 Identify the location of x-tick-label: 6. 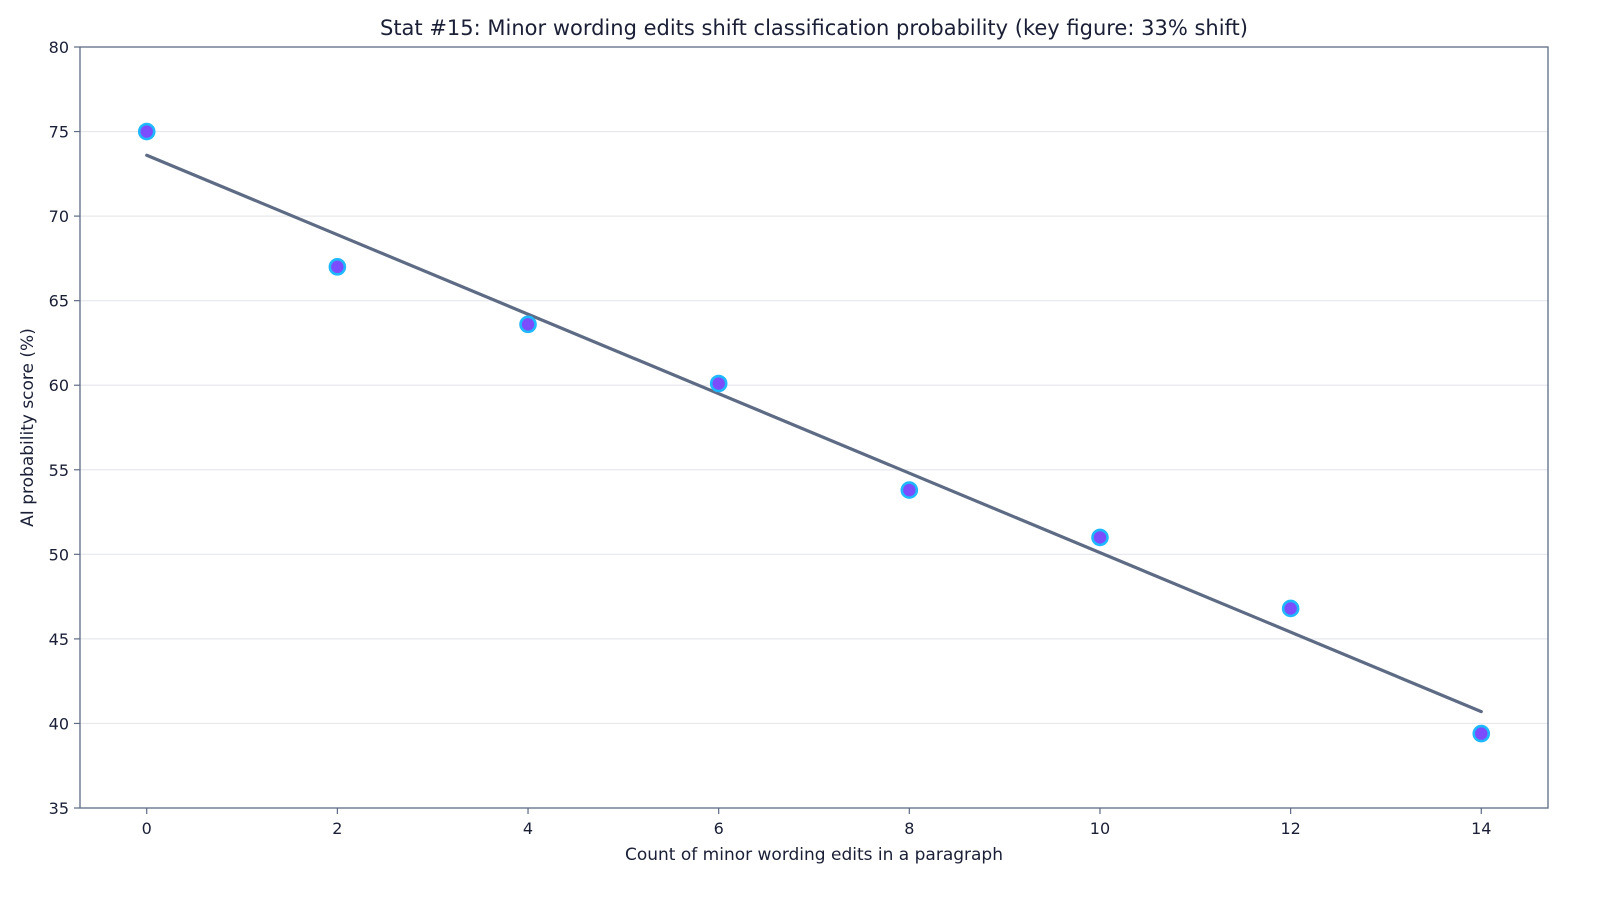
(719, 828).